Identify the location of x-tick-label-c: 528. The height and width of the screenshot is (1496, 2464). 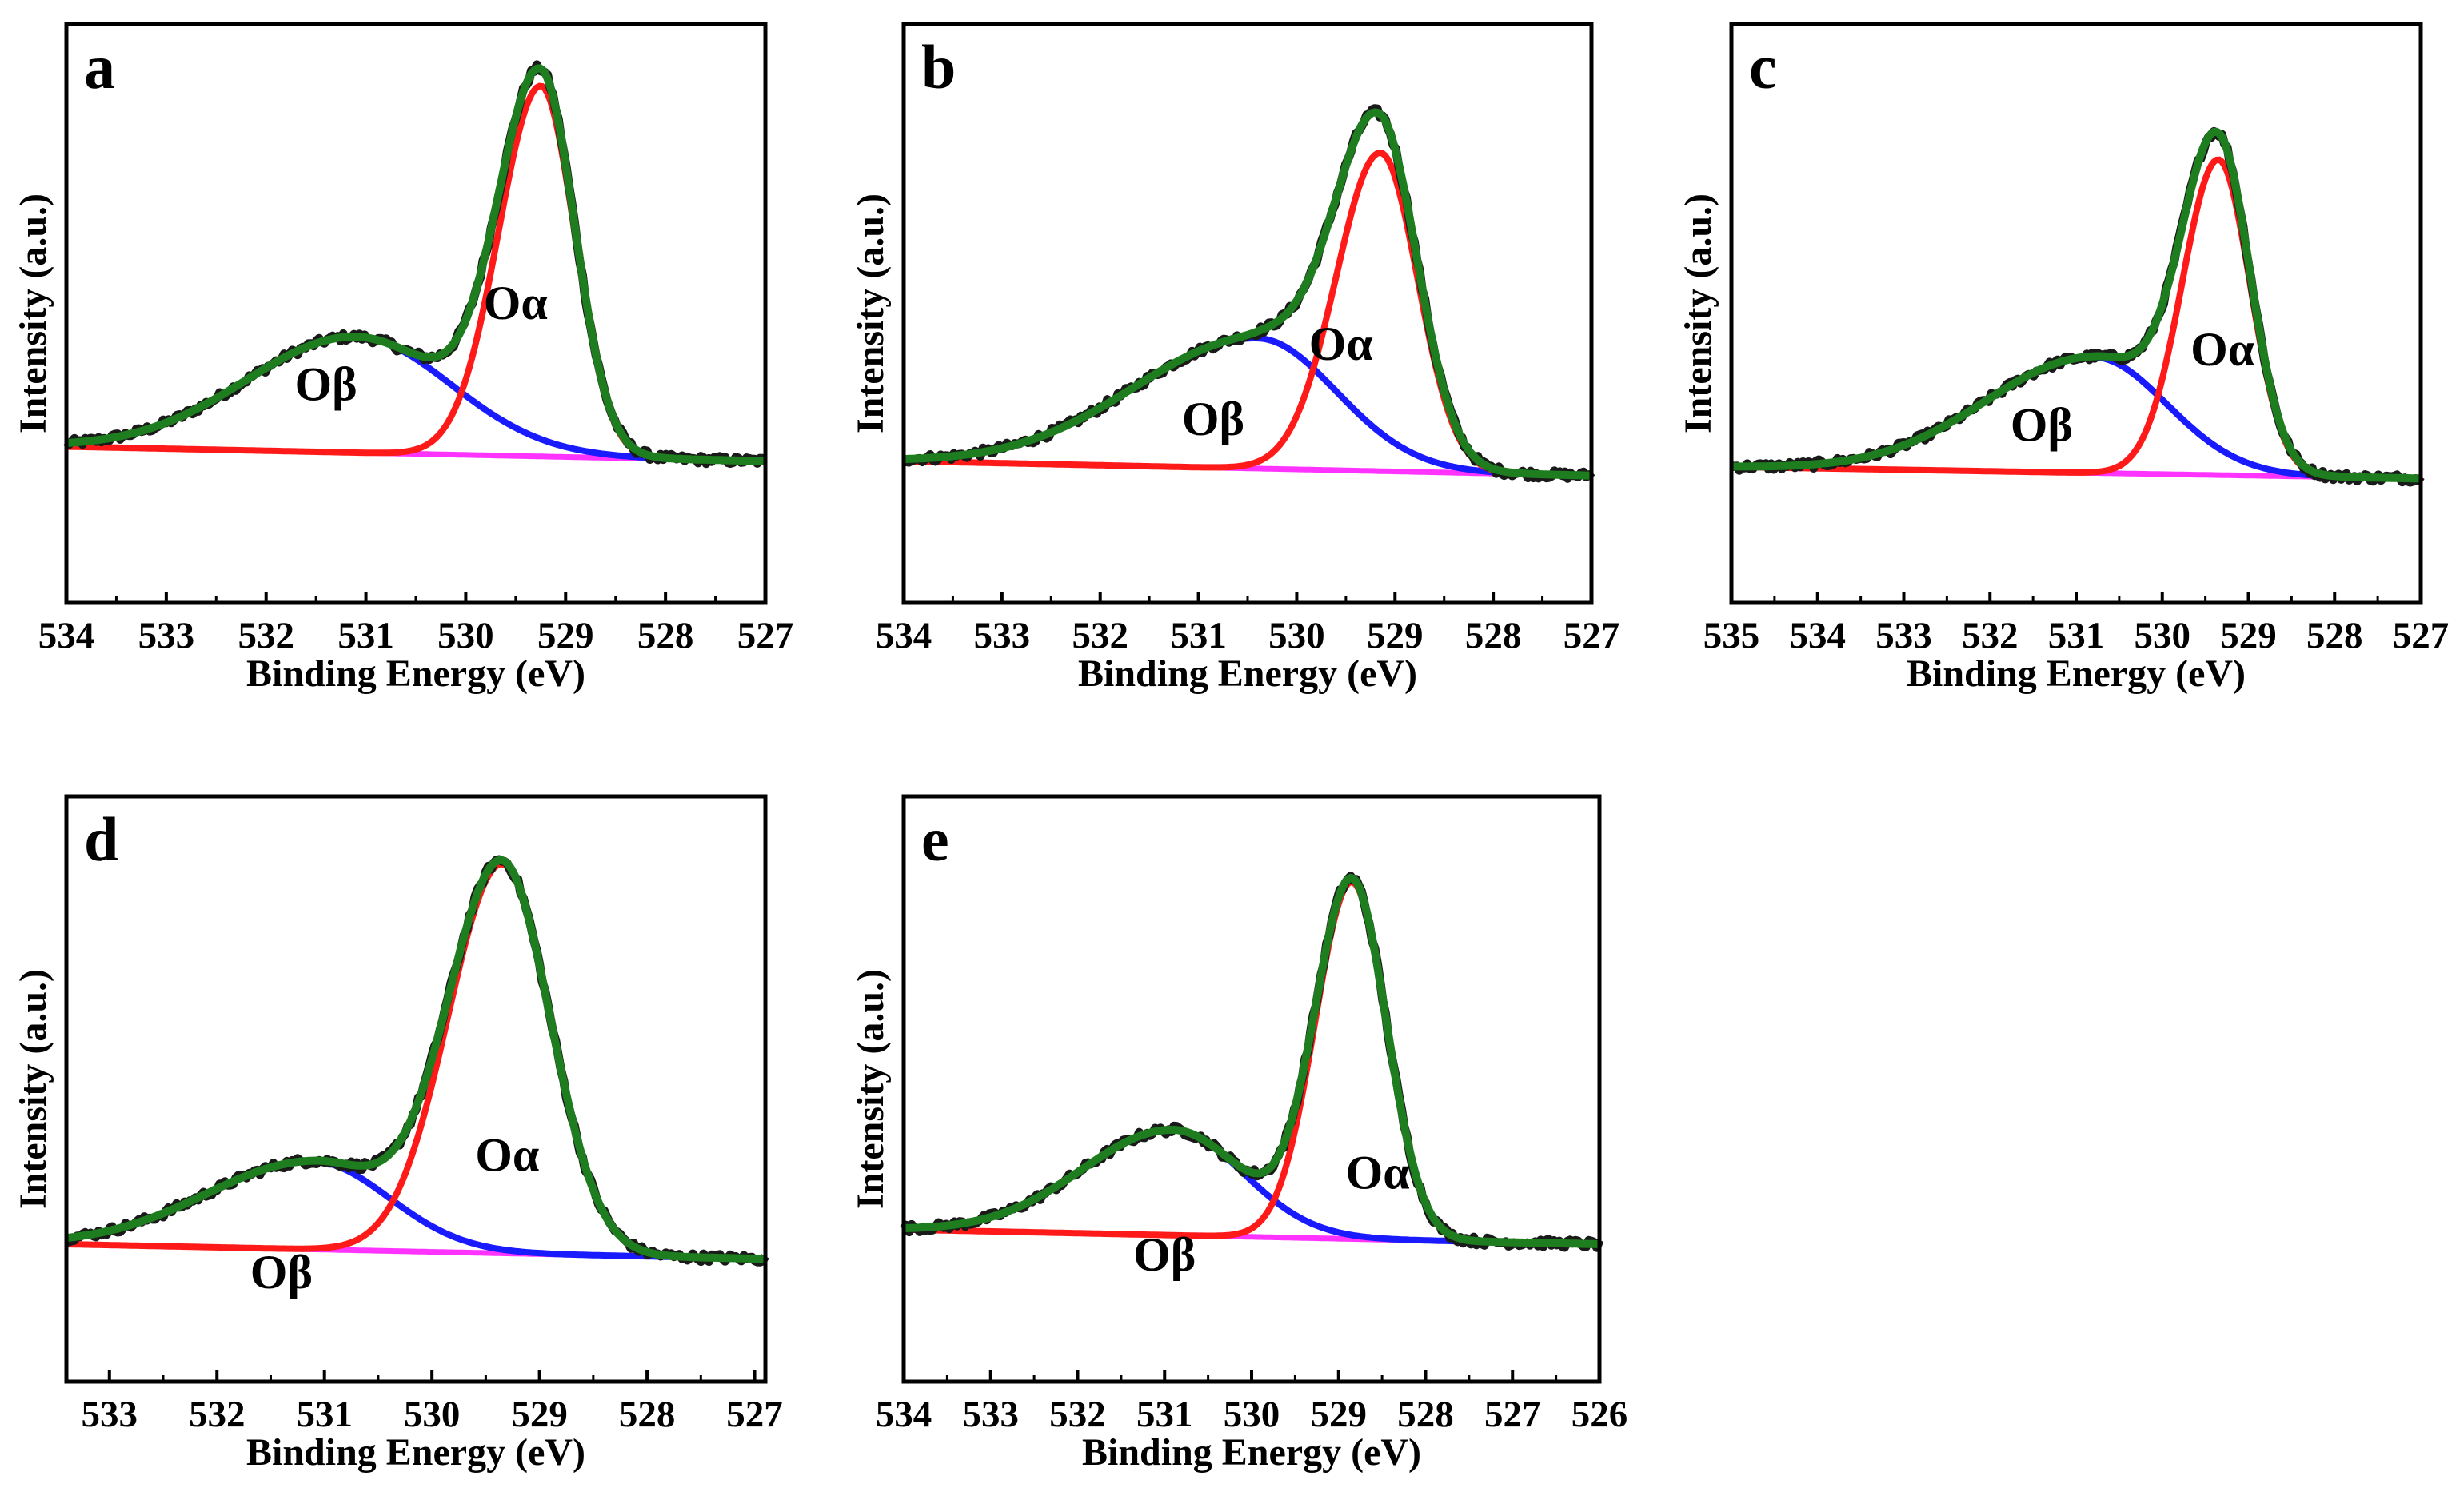
(2334, 635).